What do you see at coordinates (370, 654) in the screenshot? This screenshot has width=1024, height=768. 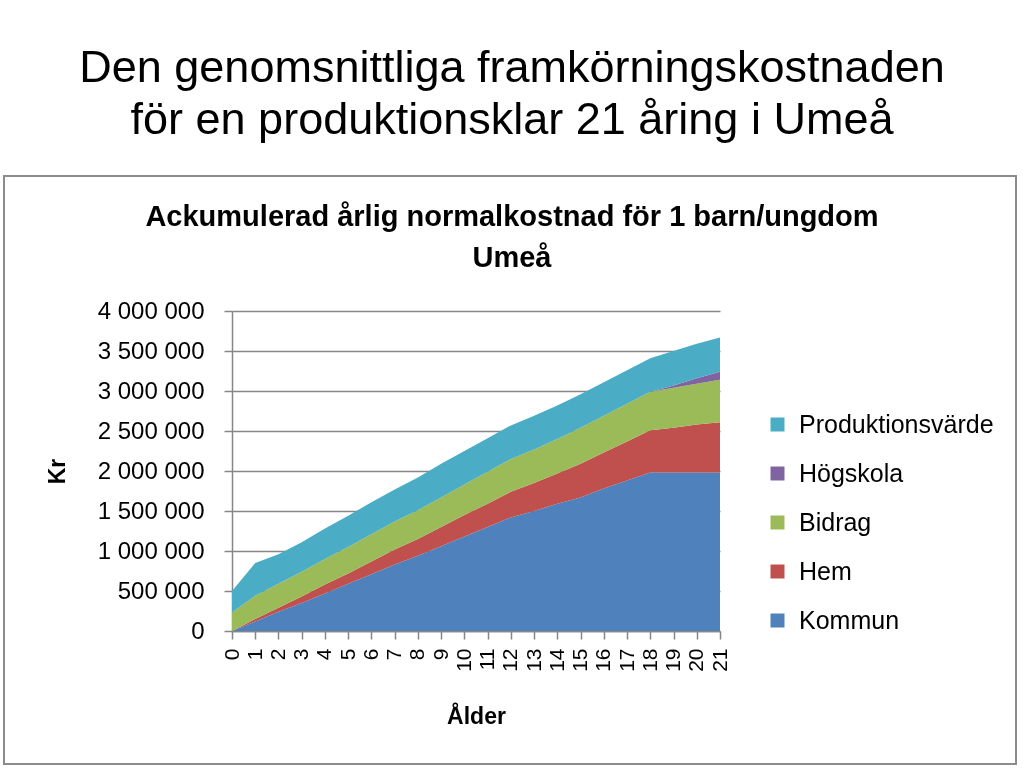 I see `x-tick-label: 6` at bounding box center [370, 654].